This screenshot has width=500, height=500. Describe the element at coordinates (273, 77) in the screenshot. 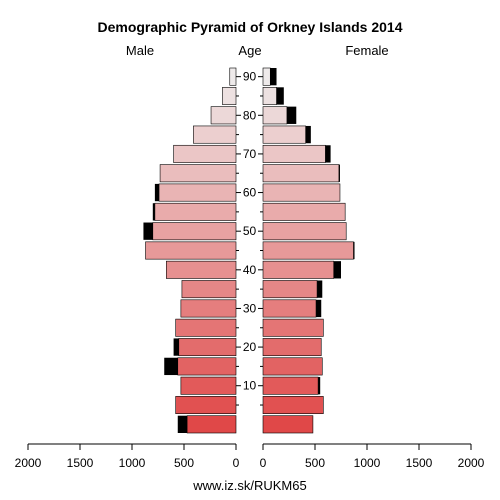

I see `female-surplus-90+` at that location.